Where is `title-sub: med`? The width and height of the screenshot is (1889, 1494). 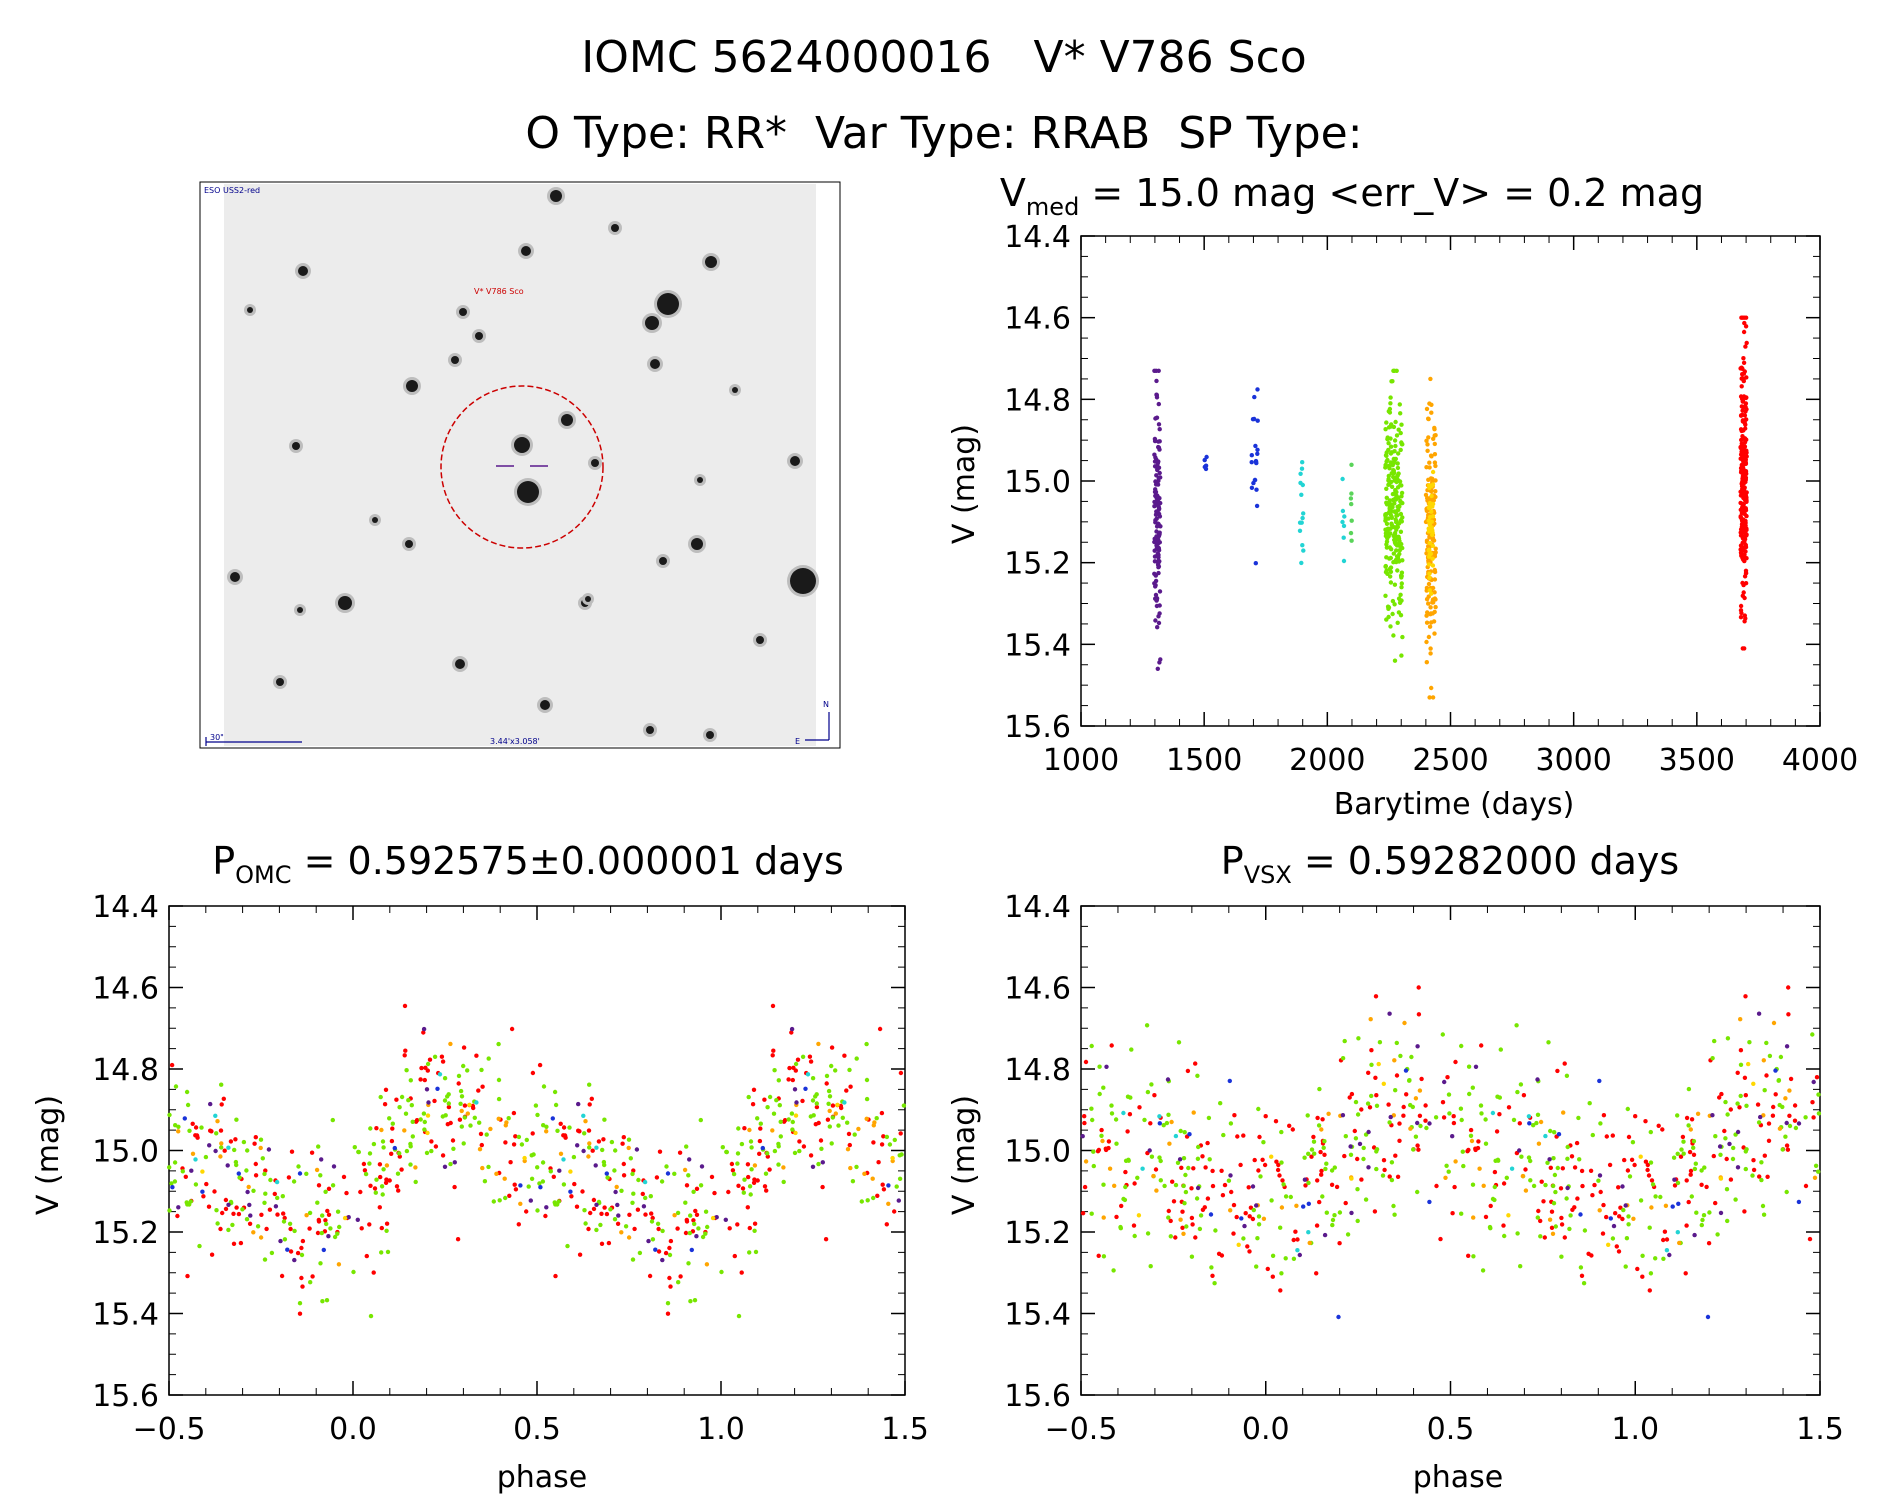 title-sub: med is located at coordinates (1052, 207).